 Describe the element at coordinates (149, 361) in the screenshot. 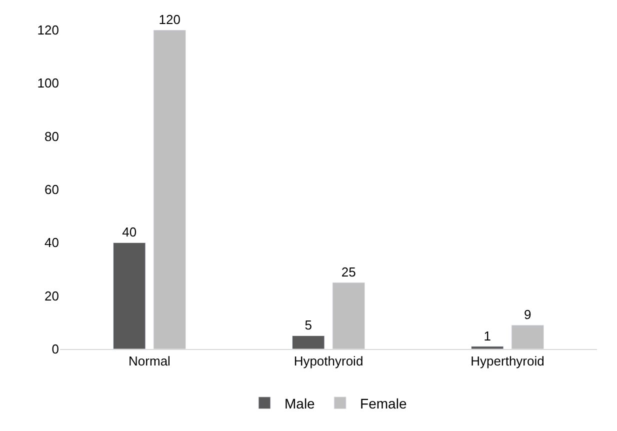

I see `x-tick-label: Normal` at that location.